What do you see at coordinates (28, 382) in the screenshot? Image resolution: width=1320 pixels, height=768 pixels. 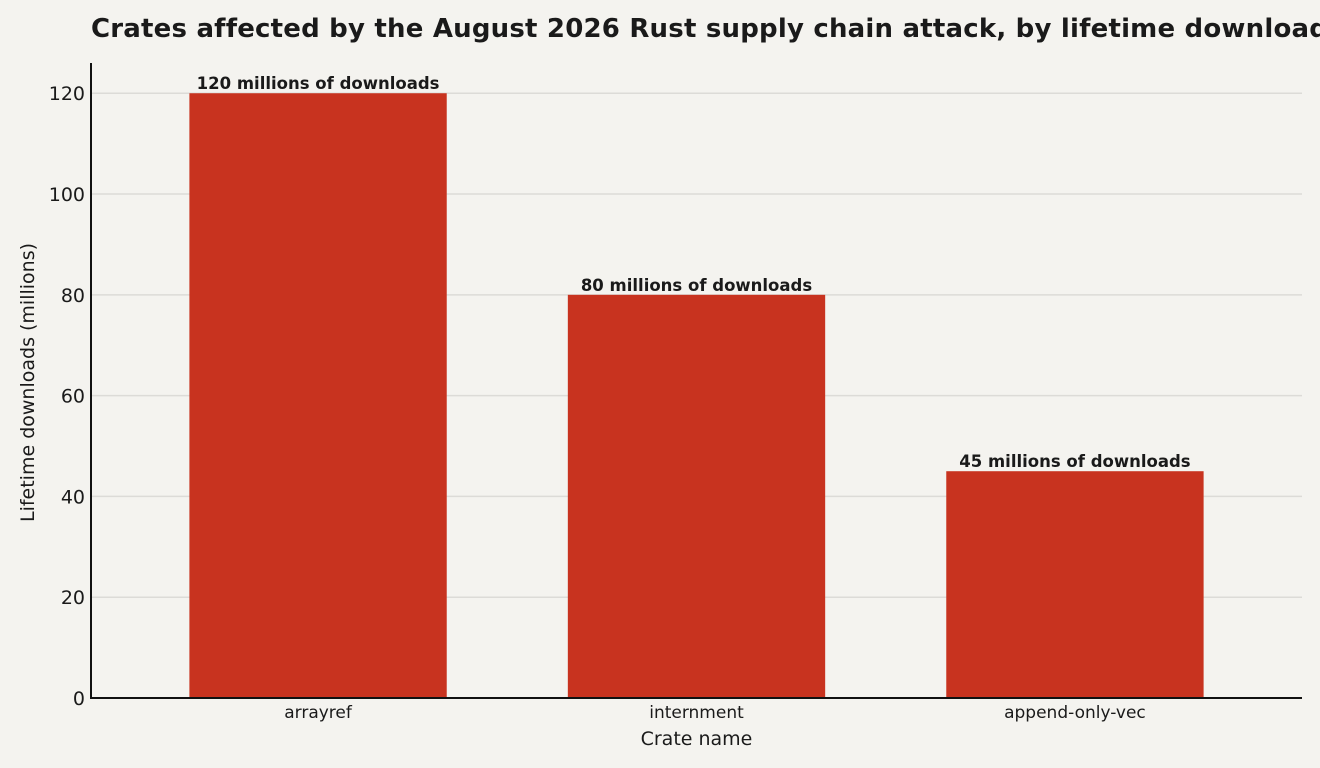 I see `y-axis-label: Lifetime downloads (millions)` at bounding box center [28, 382].